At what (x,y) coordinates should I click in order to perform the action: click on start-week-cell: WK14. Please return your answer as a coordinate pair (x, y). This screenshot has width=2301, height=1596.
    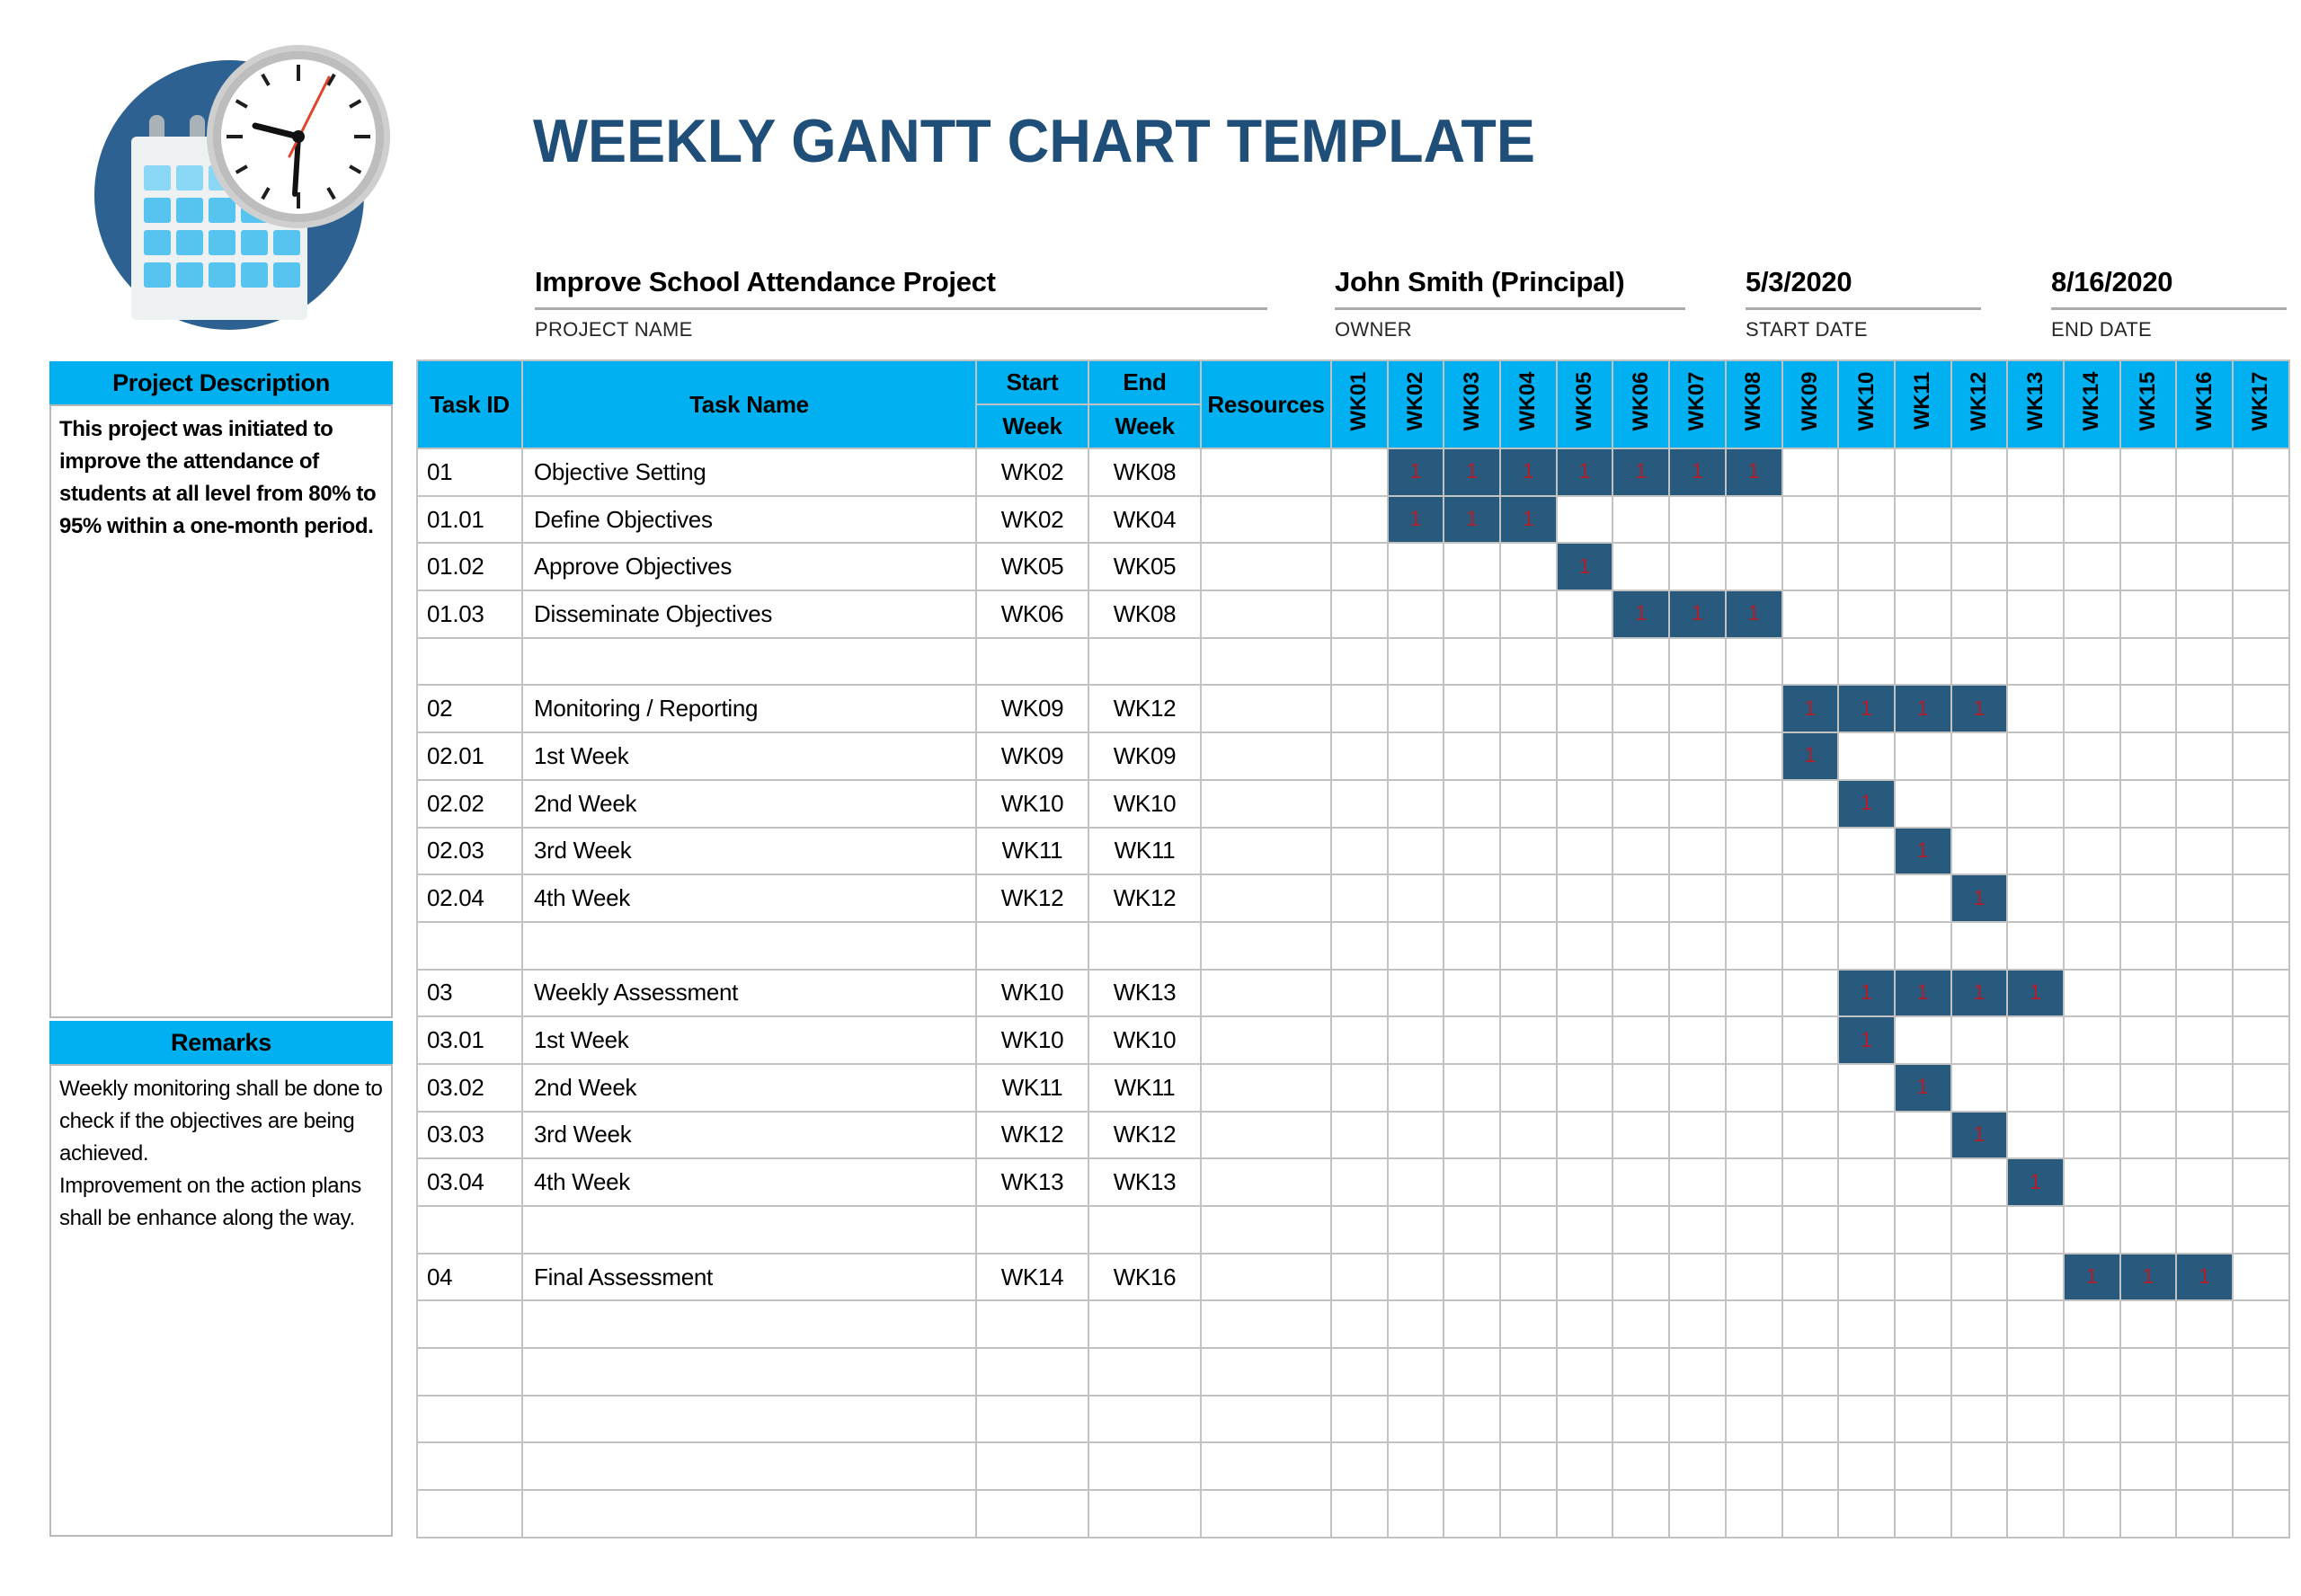
    Looking at the image, I should click on (1032, 1277).